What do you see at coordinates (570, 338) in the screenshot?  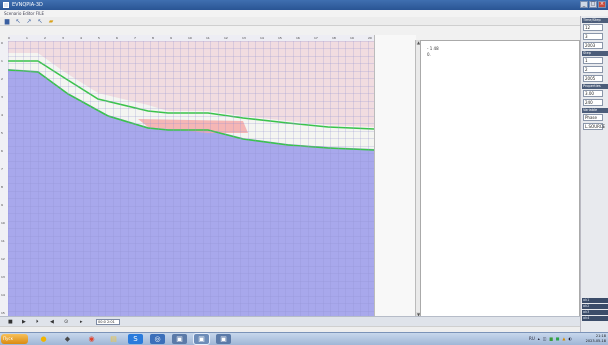 I see `tray-volume-icon: ◐` at bounding box center [570, 338].